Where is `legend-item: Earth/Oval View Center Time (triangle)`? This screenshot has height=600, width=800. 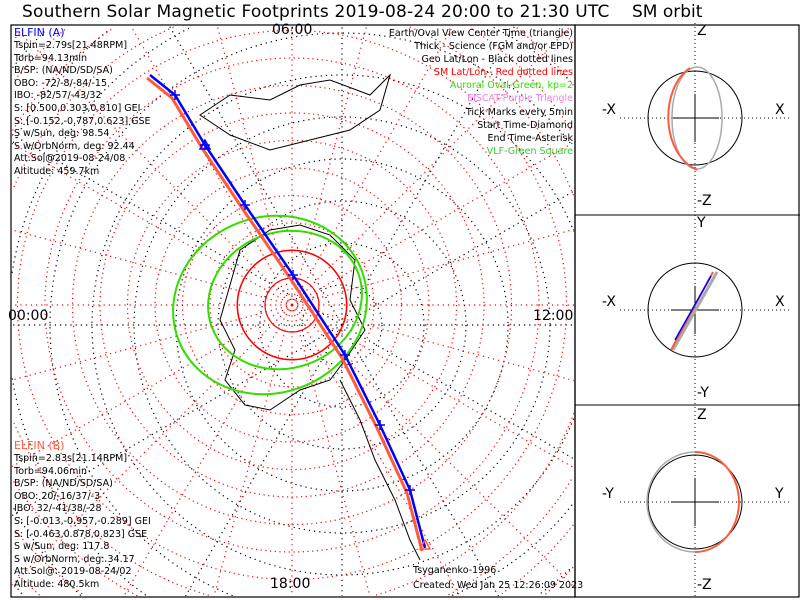 legend-item: Earth/Oval View Center Time (triangle) is located at coordinates (480, 33).